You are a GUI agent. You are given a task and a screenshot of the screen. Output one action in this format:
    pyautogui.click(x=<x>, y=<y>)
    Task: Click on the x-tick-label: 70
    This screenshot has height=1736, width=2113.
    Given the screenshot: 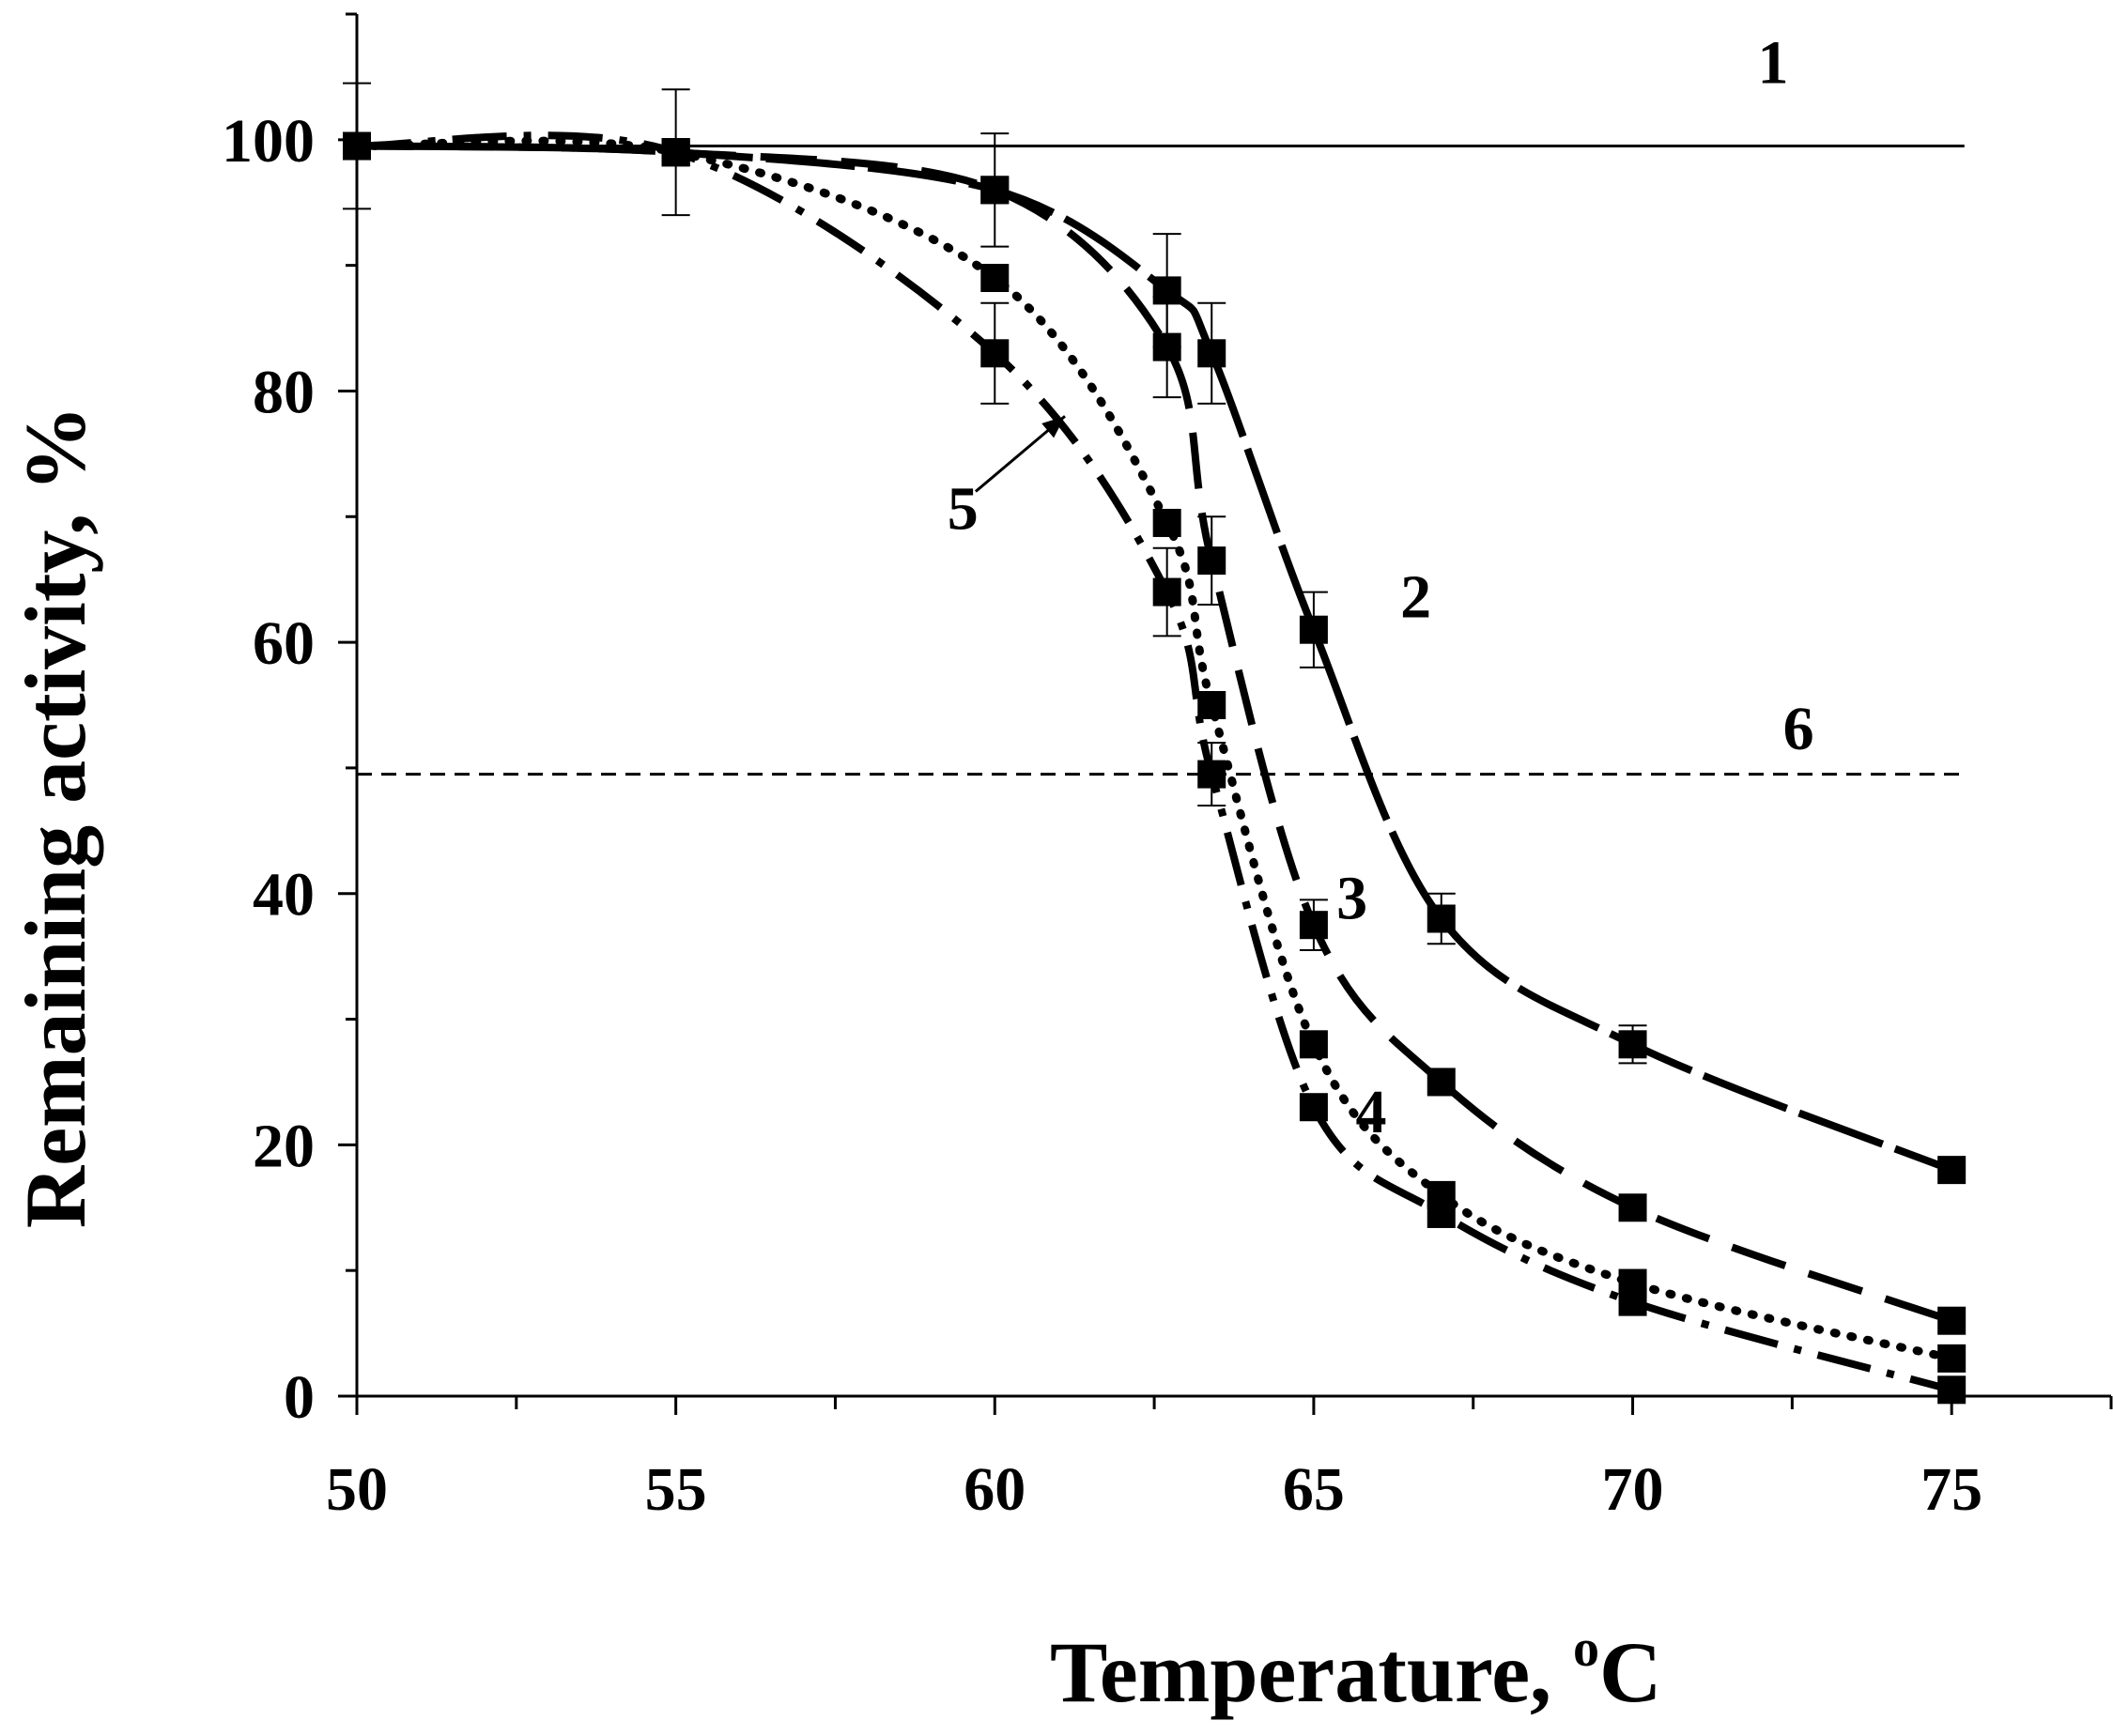 What is the action you would take?
    pyautogui.click(x=1633, y=1489)
    